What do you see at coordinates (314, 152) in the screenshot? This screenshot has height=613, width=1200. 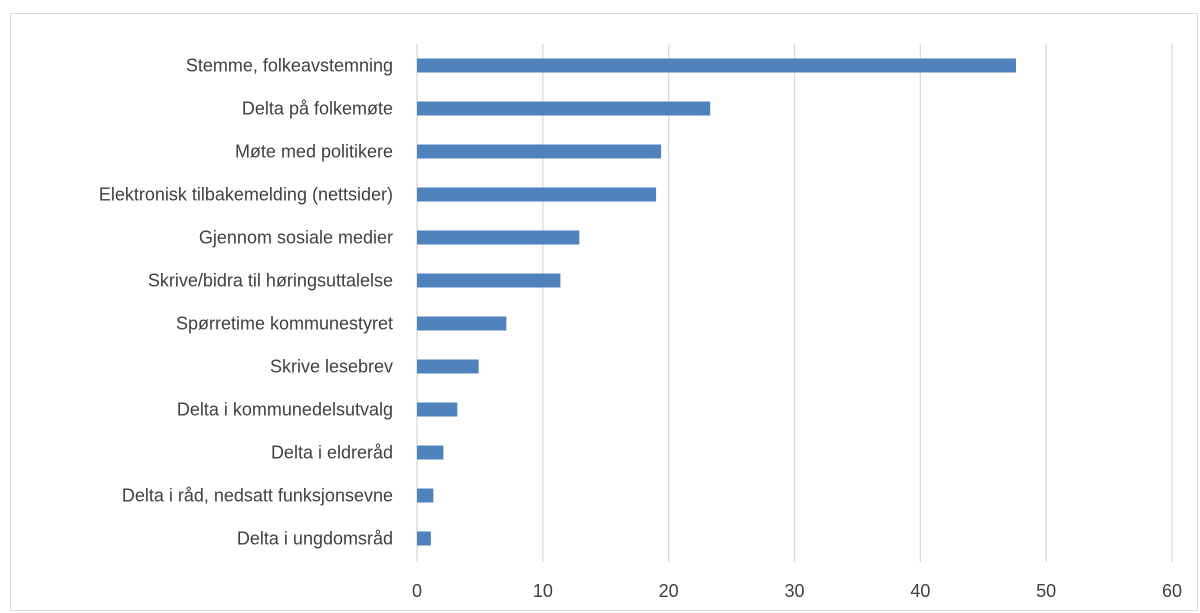 I see `category-label: Møte med politikere` at bounding box center [314, 152].